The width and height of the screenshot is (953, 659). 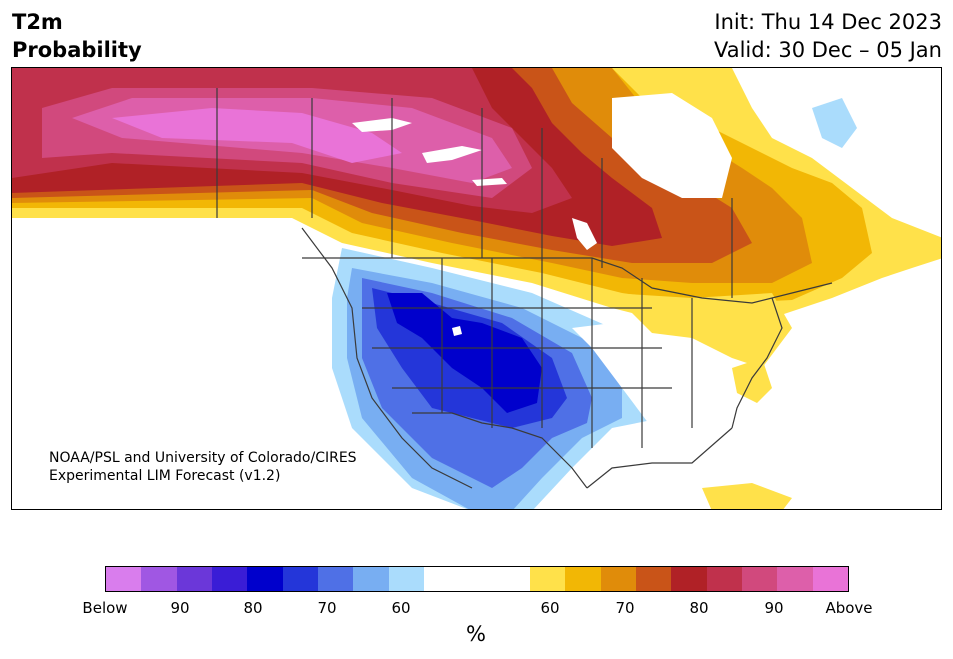 I want to click on great-lakes-yellow, so click(x=702, y=330).